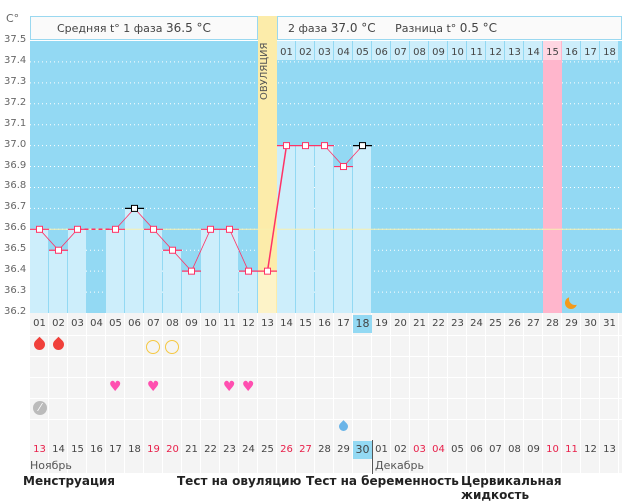 The image size is (630, 502). Describe the element at coordinates (438, 323) in the screenshot. I see `cycle-day: 22` at that location.